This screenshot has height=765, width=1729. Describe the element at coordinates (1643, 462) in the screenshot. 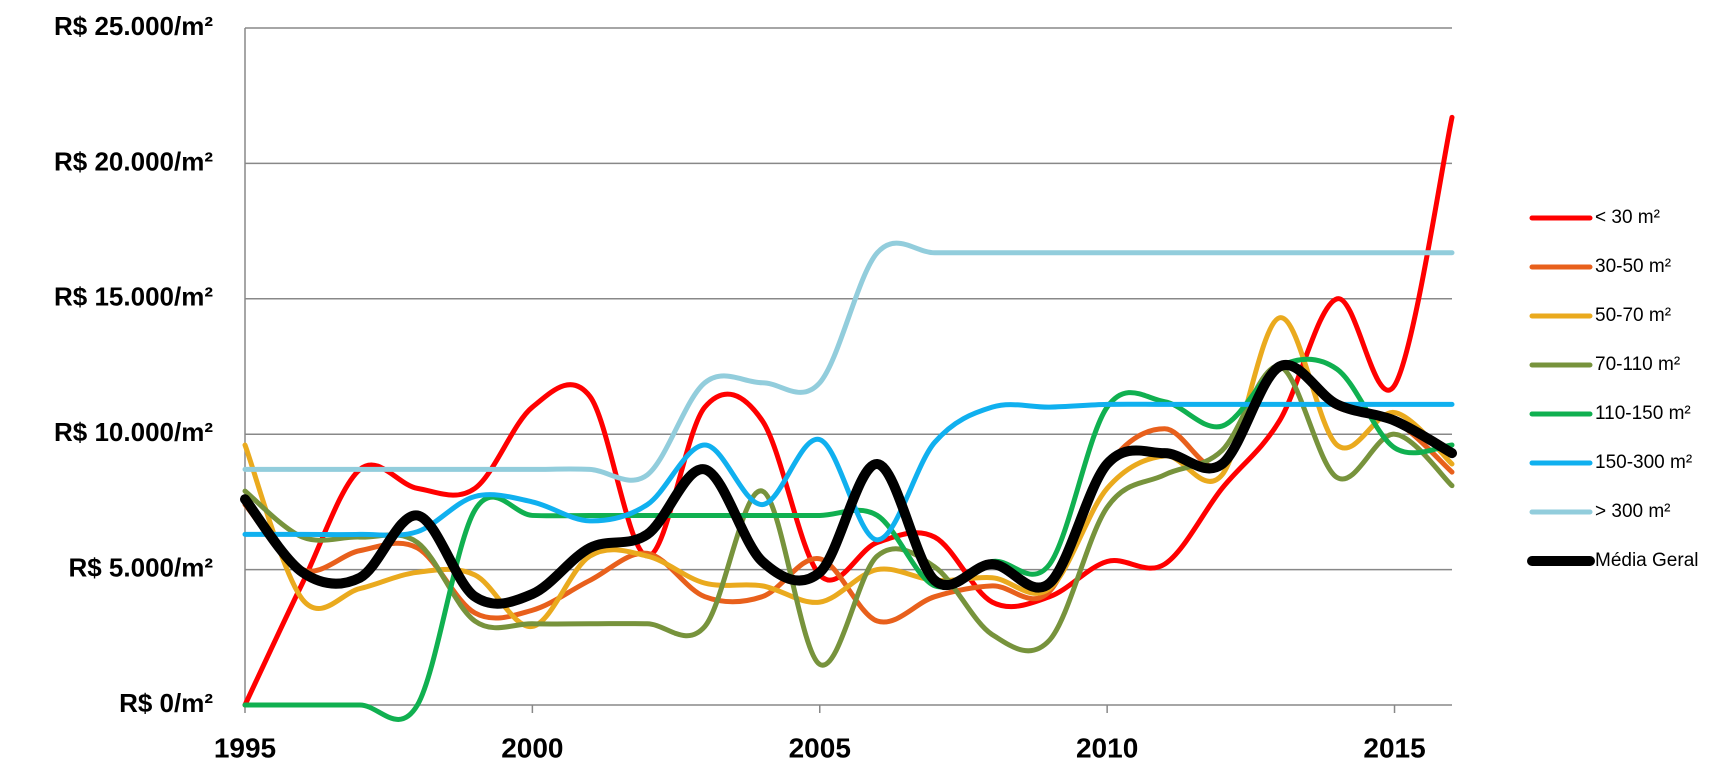

I see `legend-label: 150-300 m²` at that location.